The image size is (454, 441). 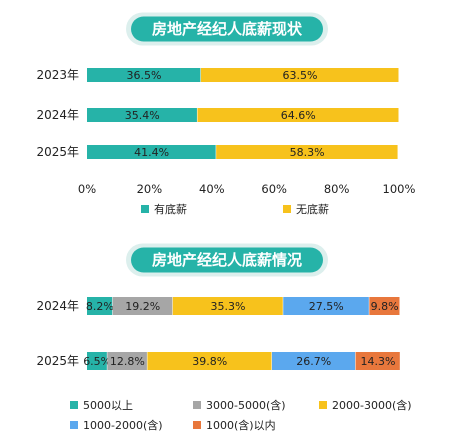 I want to click on data-label: 36.5%, so click(x=143, y=75).